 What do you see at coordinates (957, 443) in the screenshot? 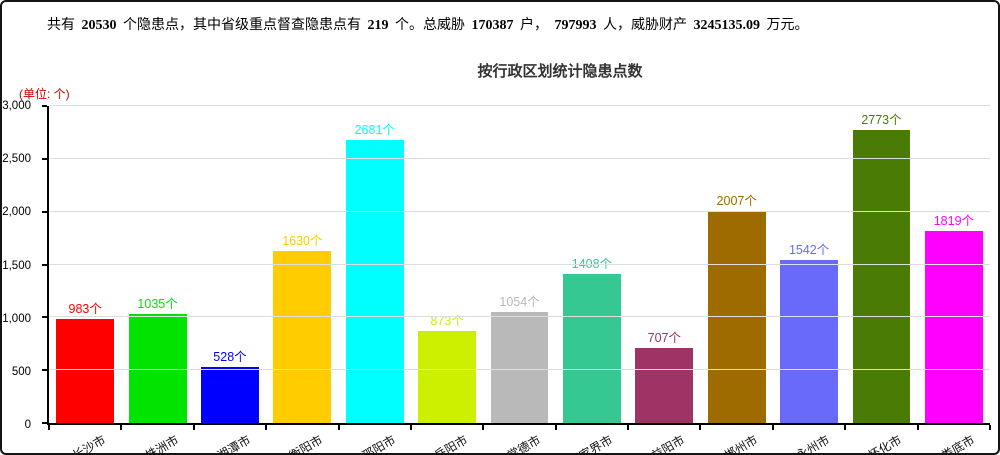
I see `x-axis-label: 娄底市` at bounding box center [957, 443].